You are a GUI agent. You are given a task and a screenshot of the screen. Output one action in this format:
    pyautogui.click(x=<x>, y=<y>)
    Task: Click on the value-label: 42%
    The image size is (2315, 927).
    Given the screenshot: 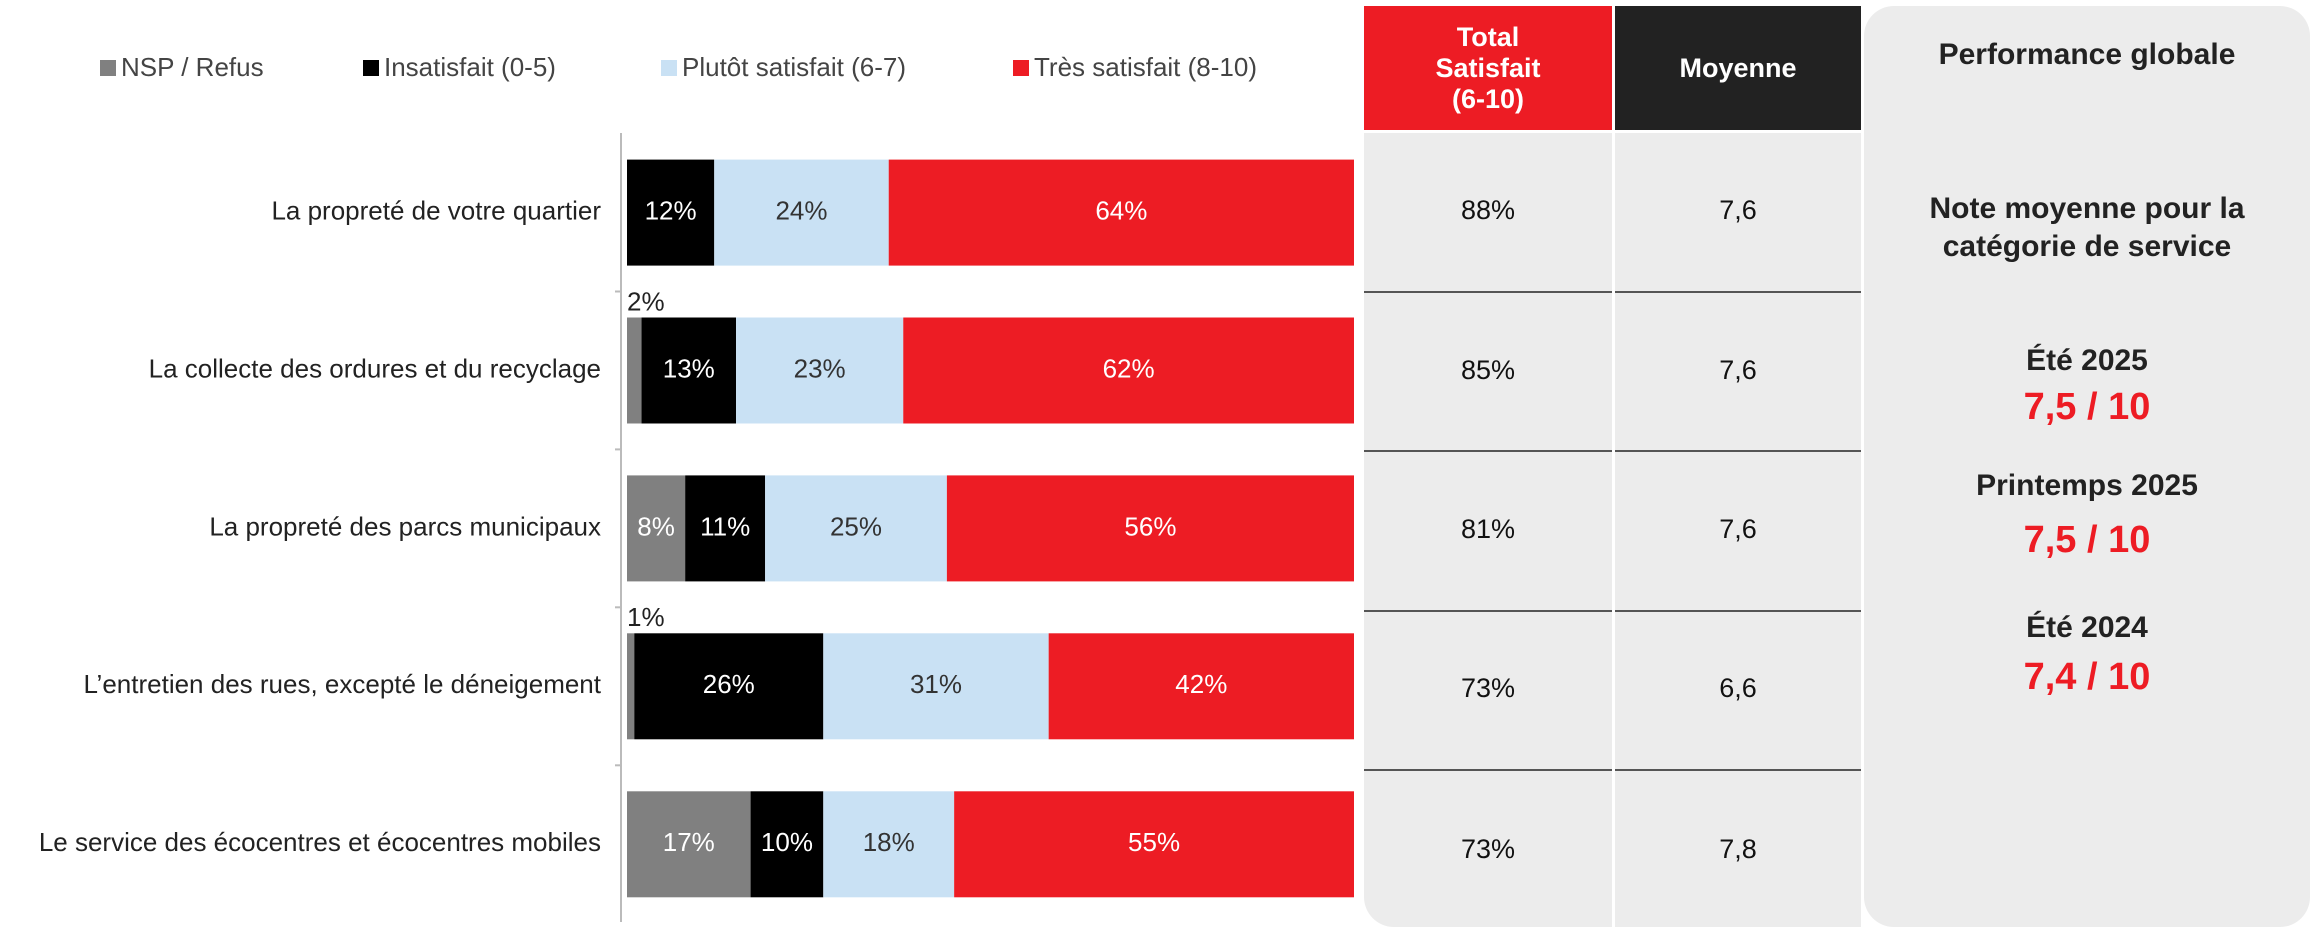 What is the action you would take?
    pyautogui.click(x=1201, y=684)
    